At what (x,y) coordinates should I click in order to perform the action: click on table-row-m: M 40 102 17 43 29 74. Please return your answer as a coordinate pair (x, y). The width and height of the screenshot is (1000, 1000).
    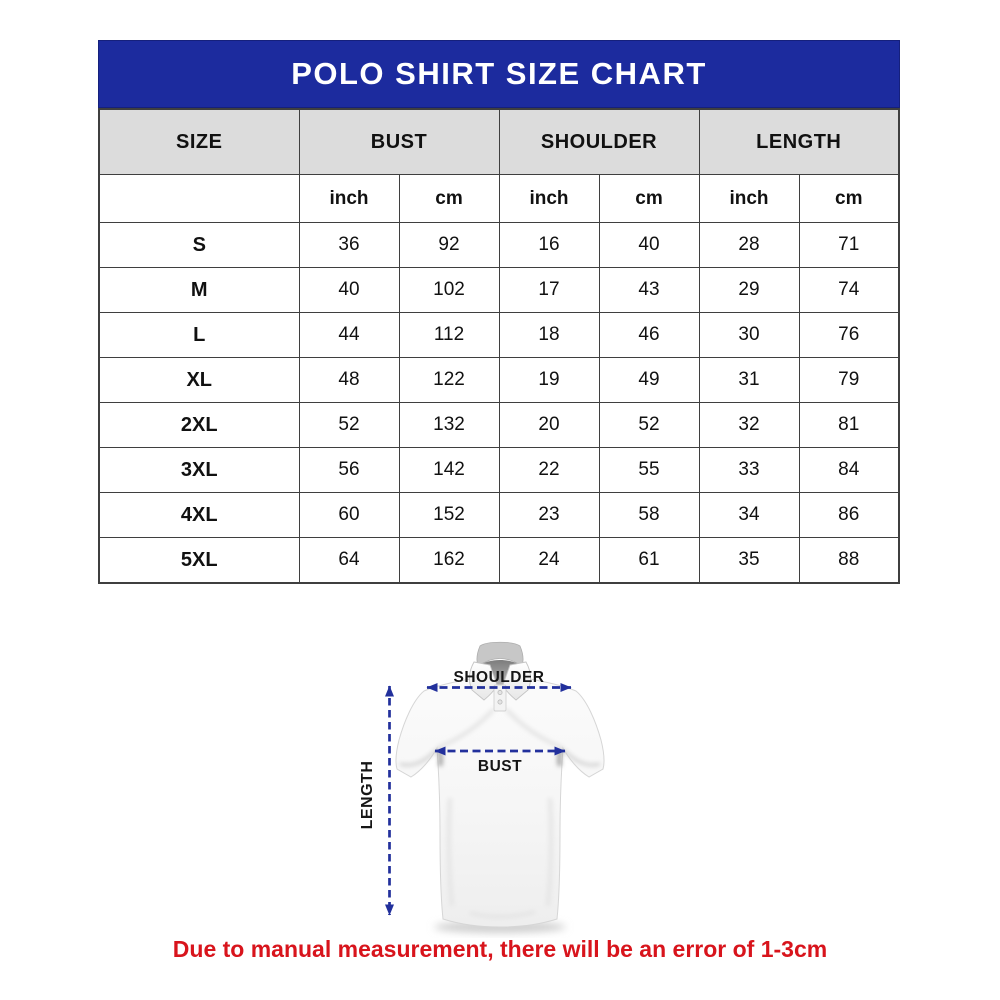
    Looking at the image, I should click on (499, 290).